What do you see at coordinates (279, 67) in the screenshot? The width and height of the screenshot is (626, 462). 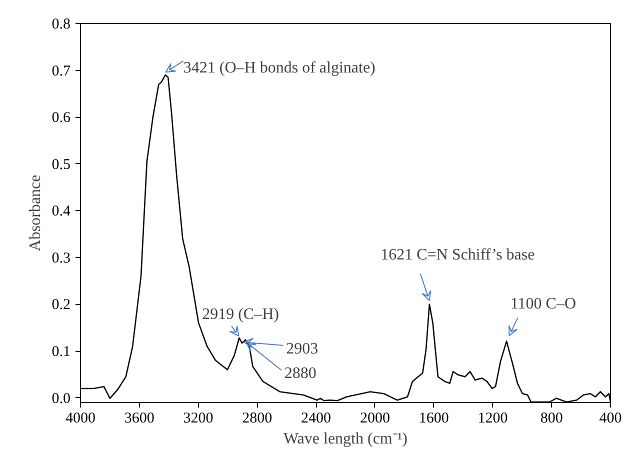 I see `annotation: 3421 (O–H bonds of alginate)` at bounding box center [279, 67].